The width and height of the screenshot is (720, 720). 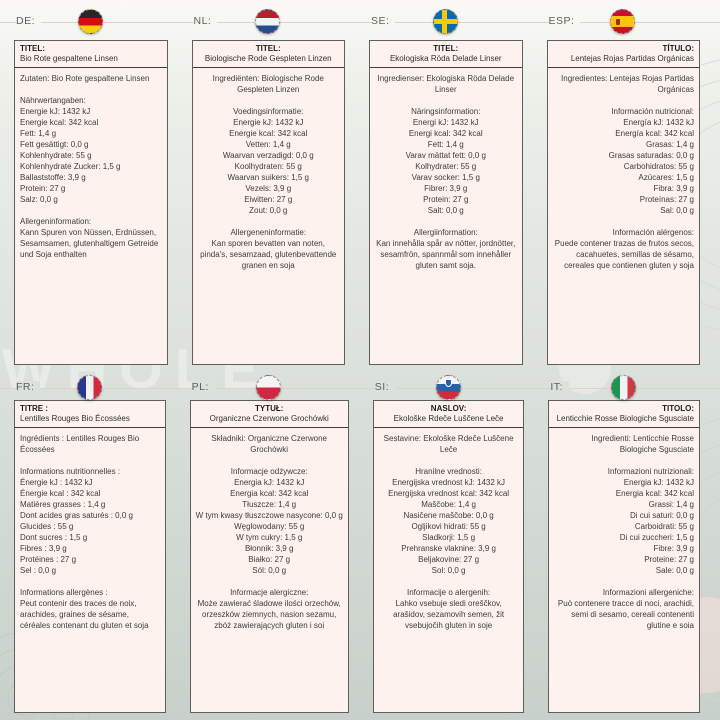 I want to click on panel-si-header: SI:, so click(x=449, y=382).